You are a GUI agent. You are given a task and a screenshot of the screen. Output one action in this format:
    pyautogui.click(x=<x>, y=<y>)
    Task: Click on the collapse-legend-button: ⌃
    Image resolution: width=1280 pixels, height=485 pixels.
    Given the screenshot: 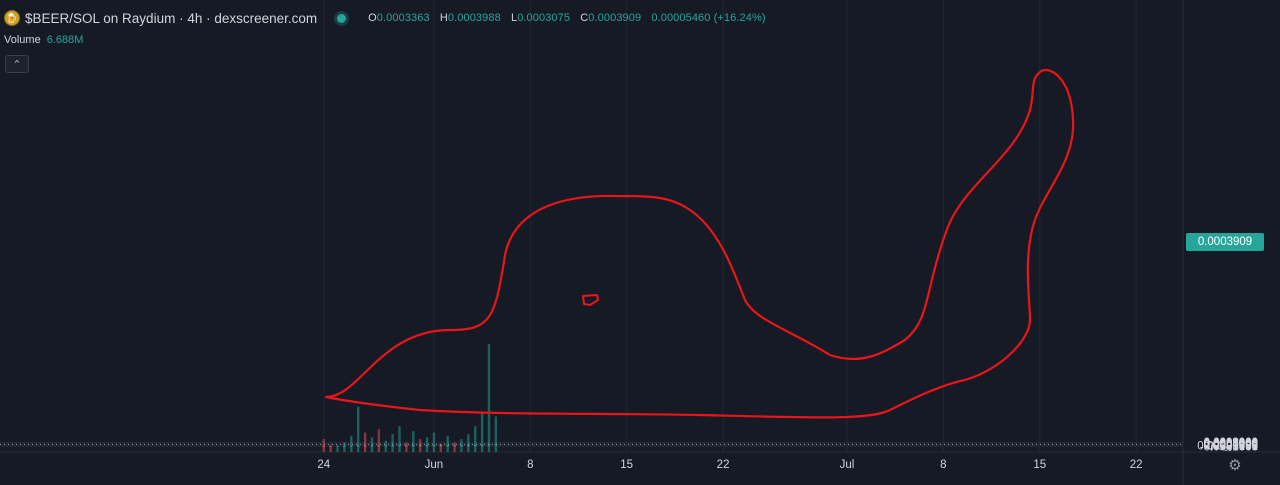 What is the action you would take?
    pyautogui.click(x=17, y=64)
    